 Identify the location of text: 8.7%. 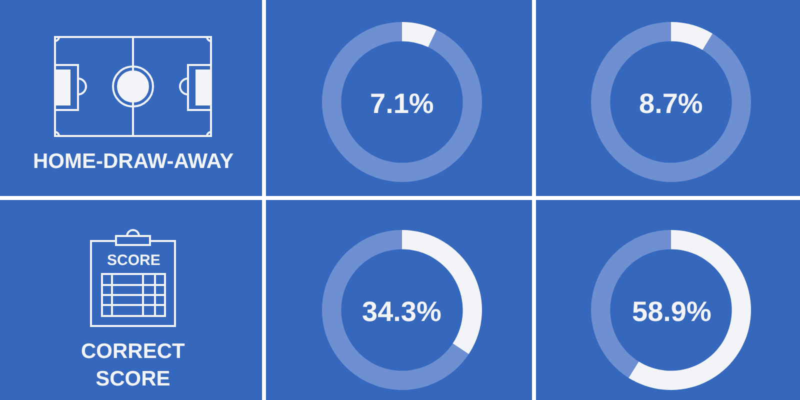
(671, 103).